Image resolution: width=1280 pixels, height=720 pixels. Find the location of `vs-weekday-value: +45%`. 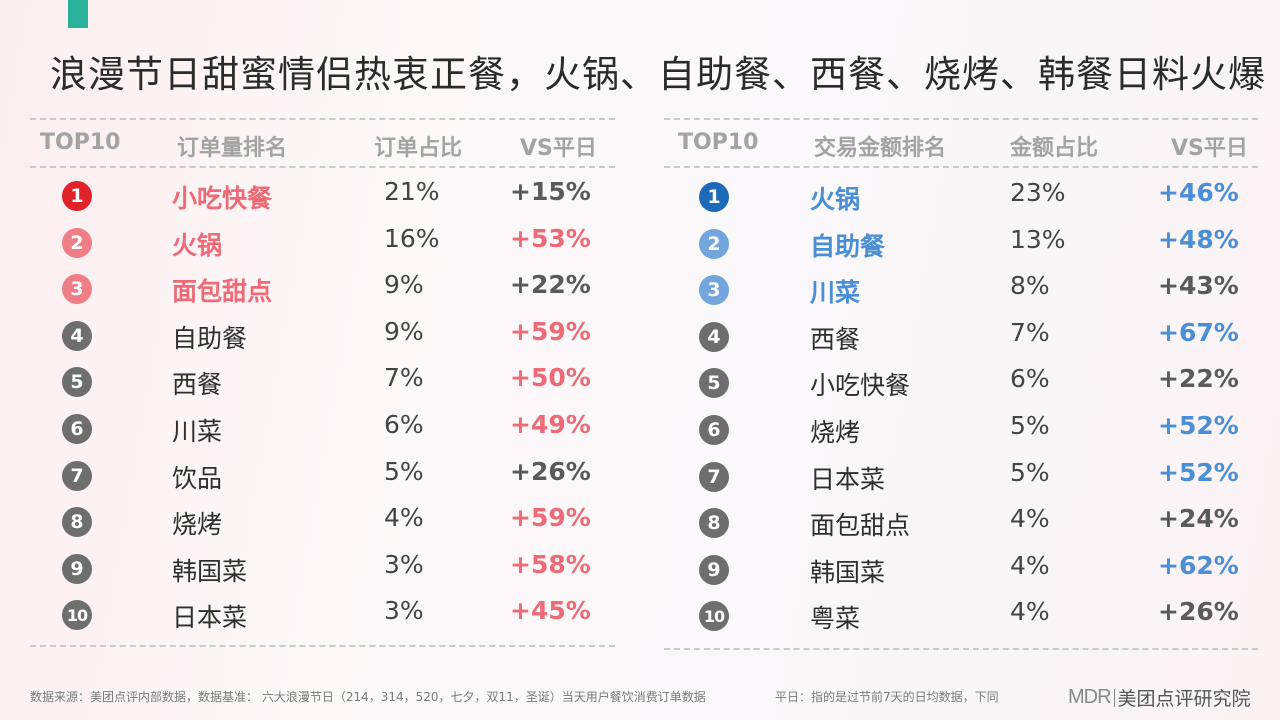

vs-weekday-value: +45% is located at coordinates (550, 611).